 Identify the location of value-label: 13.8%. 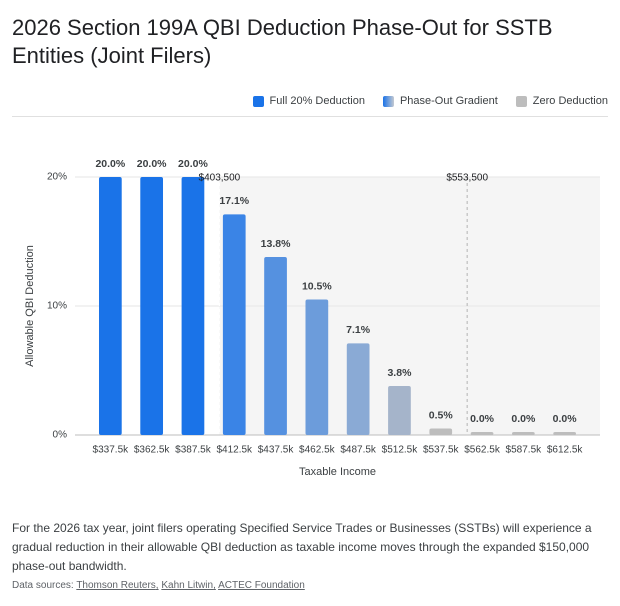
(276, 244).